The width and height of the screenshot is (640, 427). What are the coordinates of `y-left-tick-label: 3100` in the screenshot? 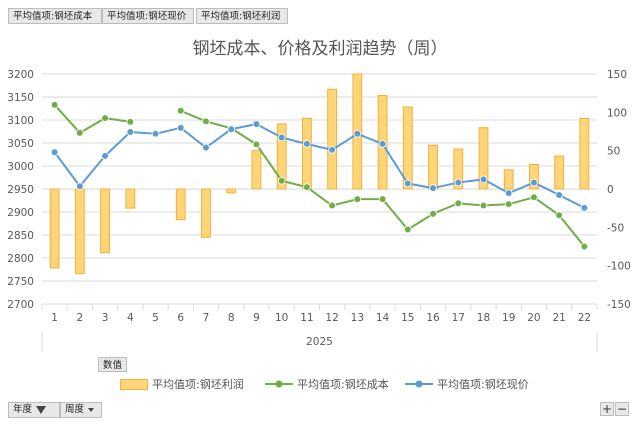 It's located at (20, 121).